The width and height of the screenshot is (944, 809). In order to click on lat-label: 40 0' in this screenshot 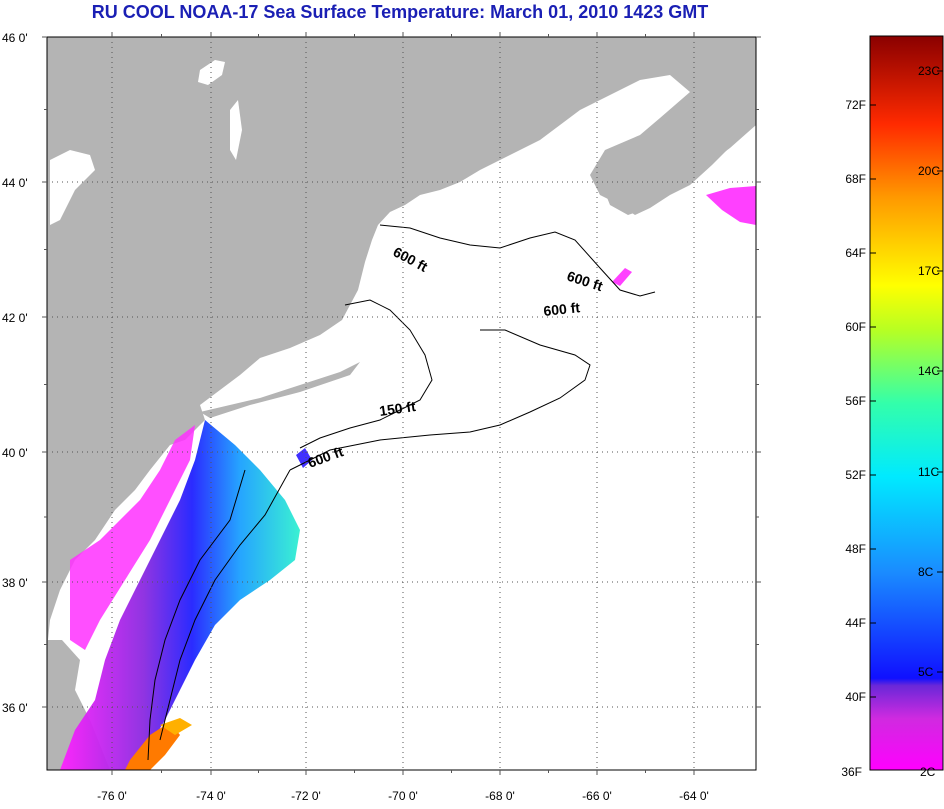, I will do `click(15, 453)`.